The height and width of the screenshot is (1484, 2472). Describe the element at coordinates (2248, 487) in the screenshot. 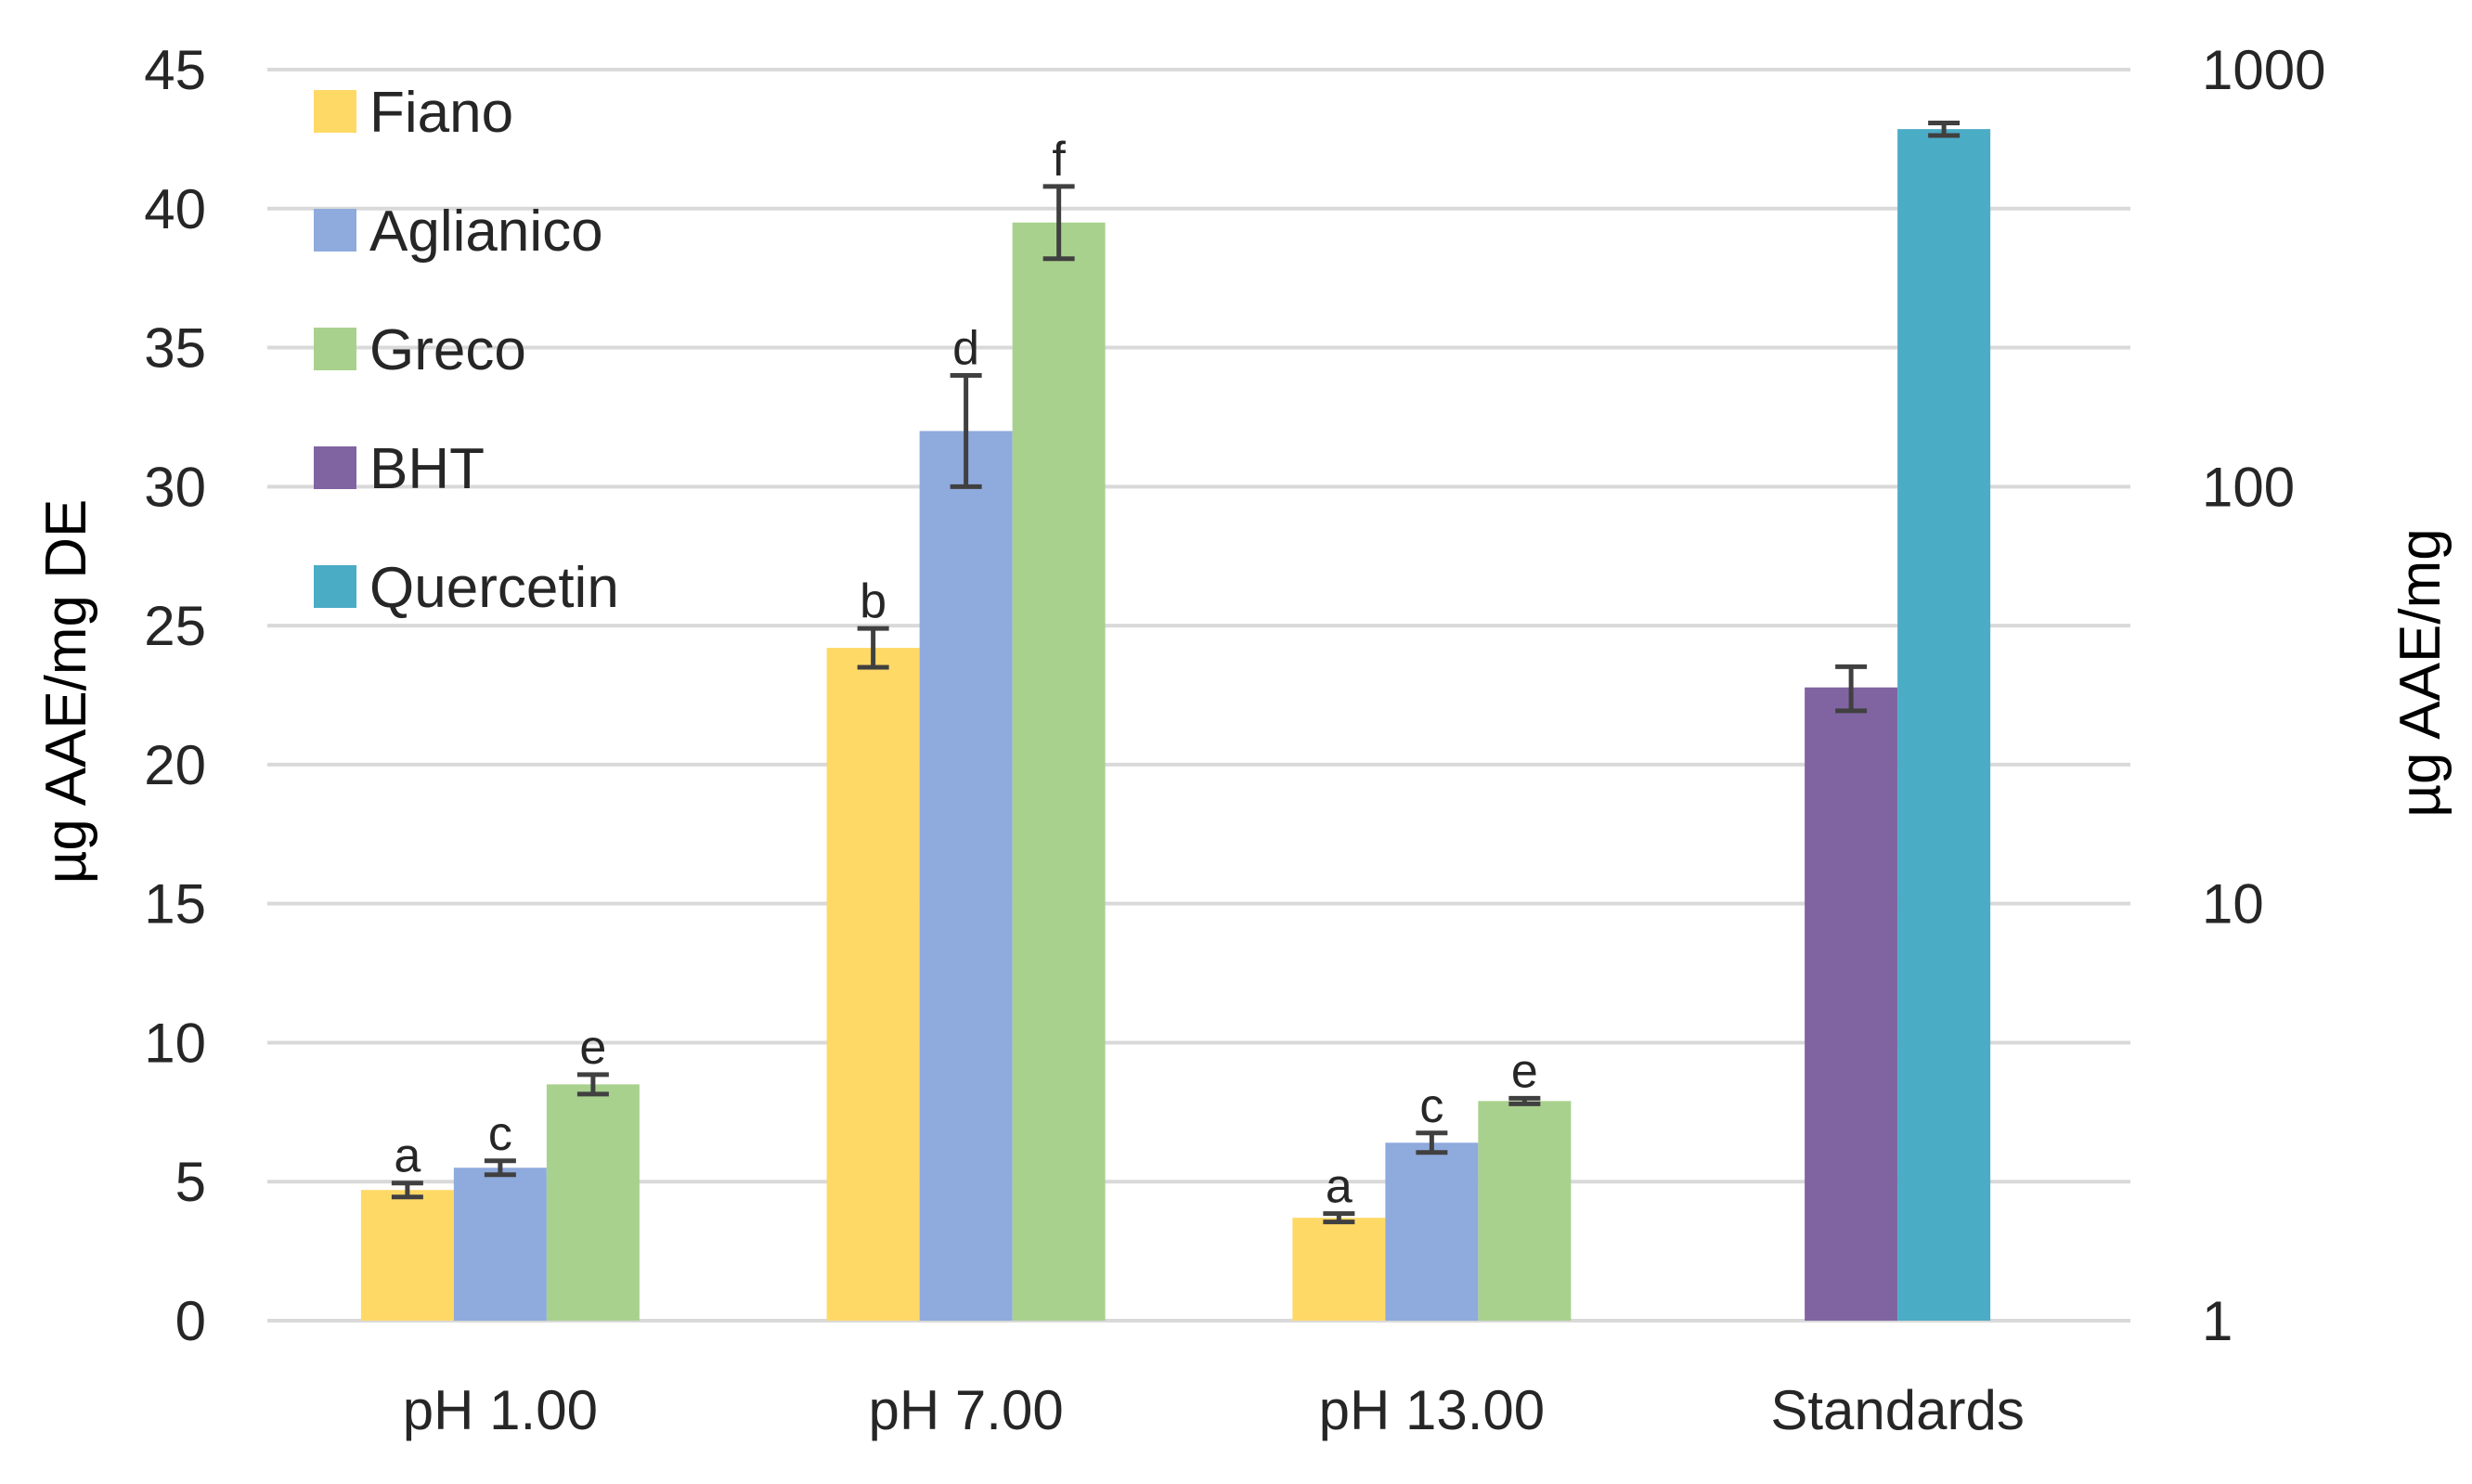

I see `right-axis-tick-label: 100` at that location.